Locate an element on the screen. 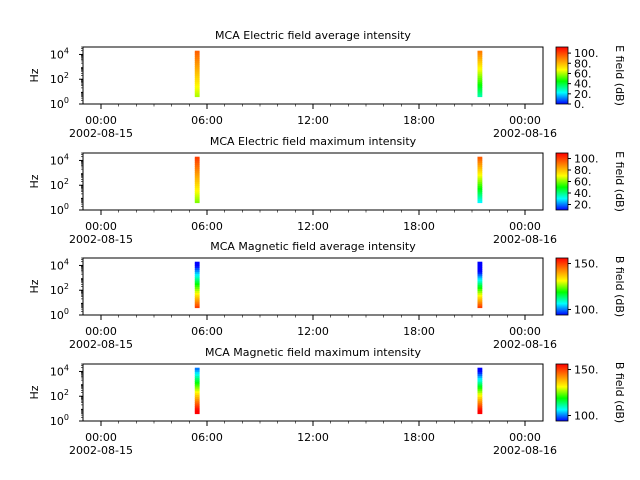 This screenshot has width=640, height=480. y-tick-label: 10² is located at coordinates (59, 78).